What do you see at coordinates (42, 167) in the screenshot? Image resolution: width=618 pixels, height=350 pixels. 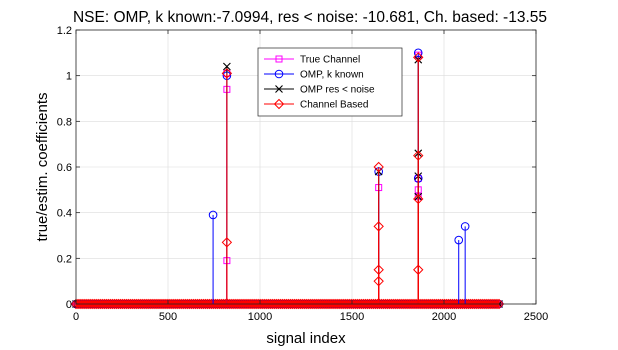 I see `y-axis-label: true/estim. coefficients` at bounding box center [42, 167].